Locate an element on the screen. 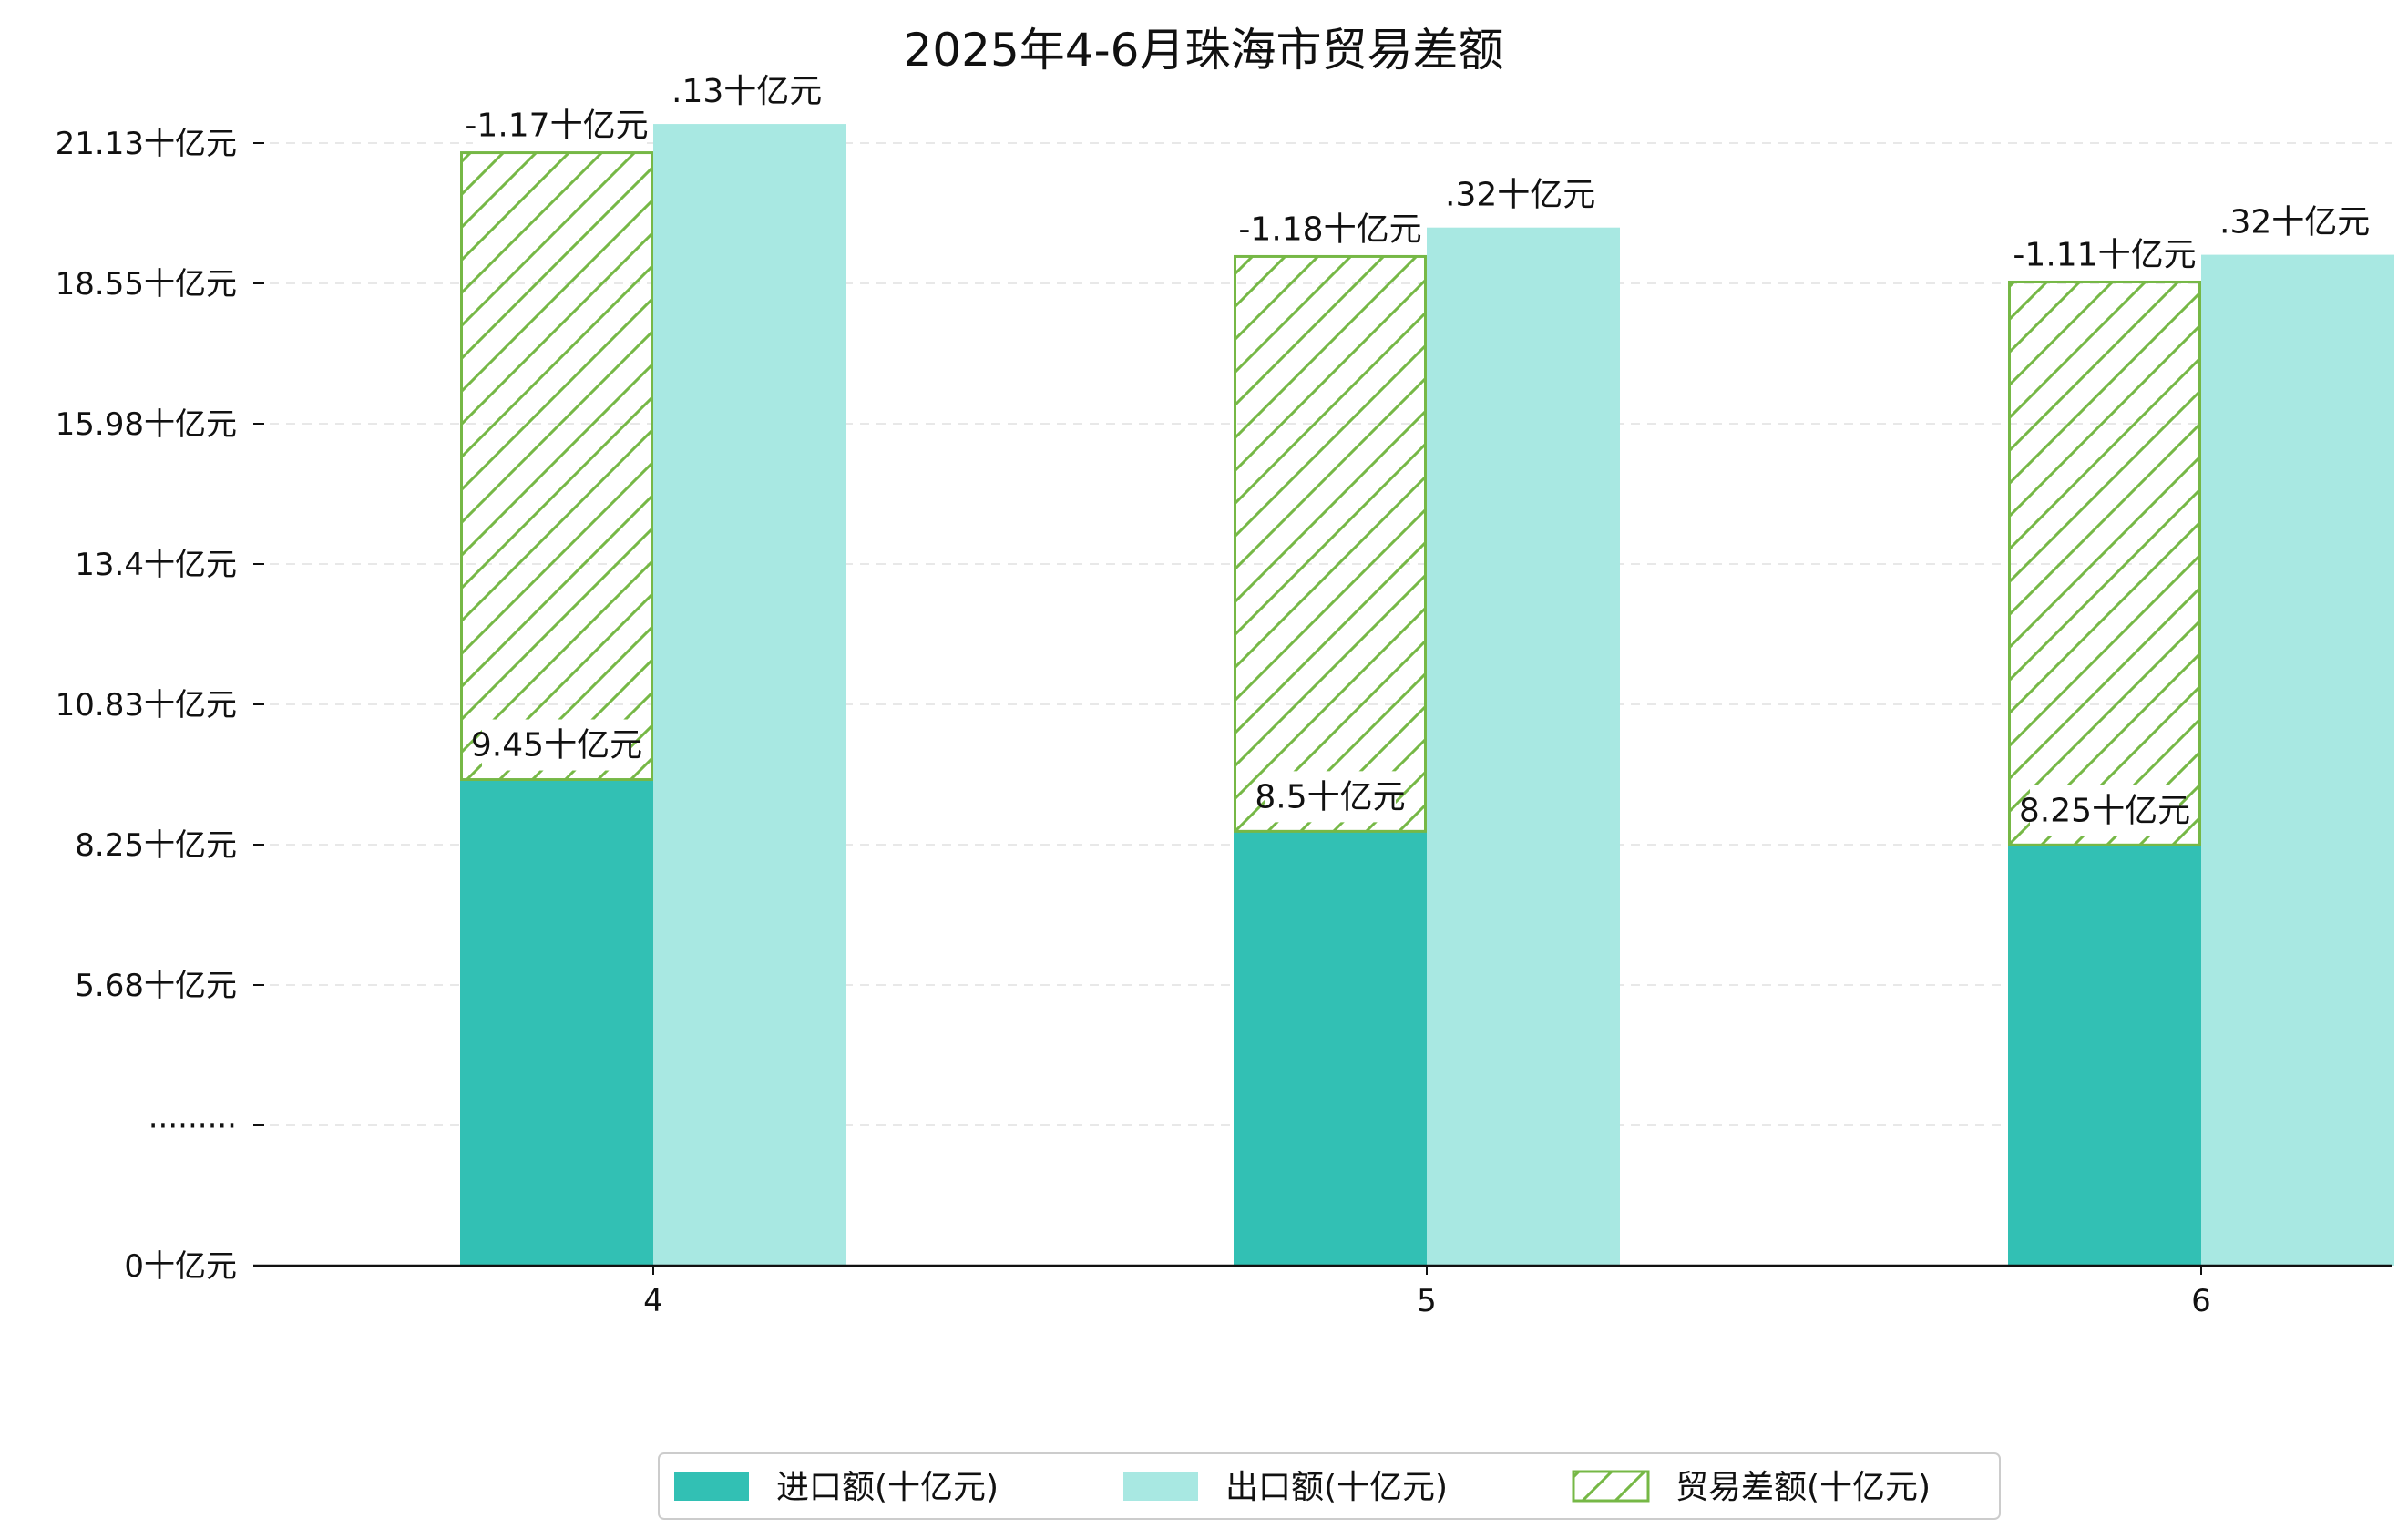 The width and height of the screenshot is (2408, 1539). data-label: -1.11十亿元 is located at coordinates (2105, 255).